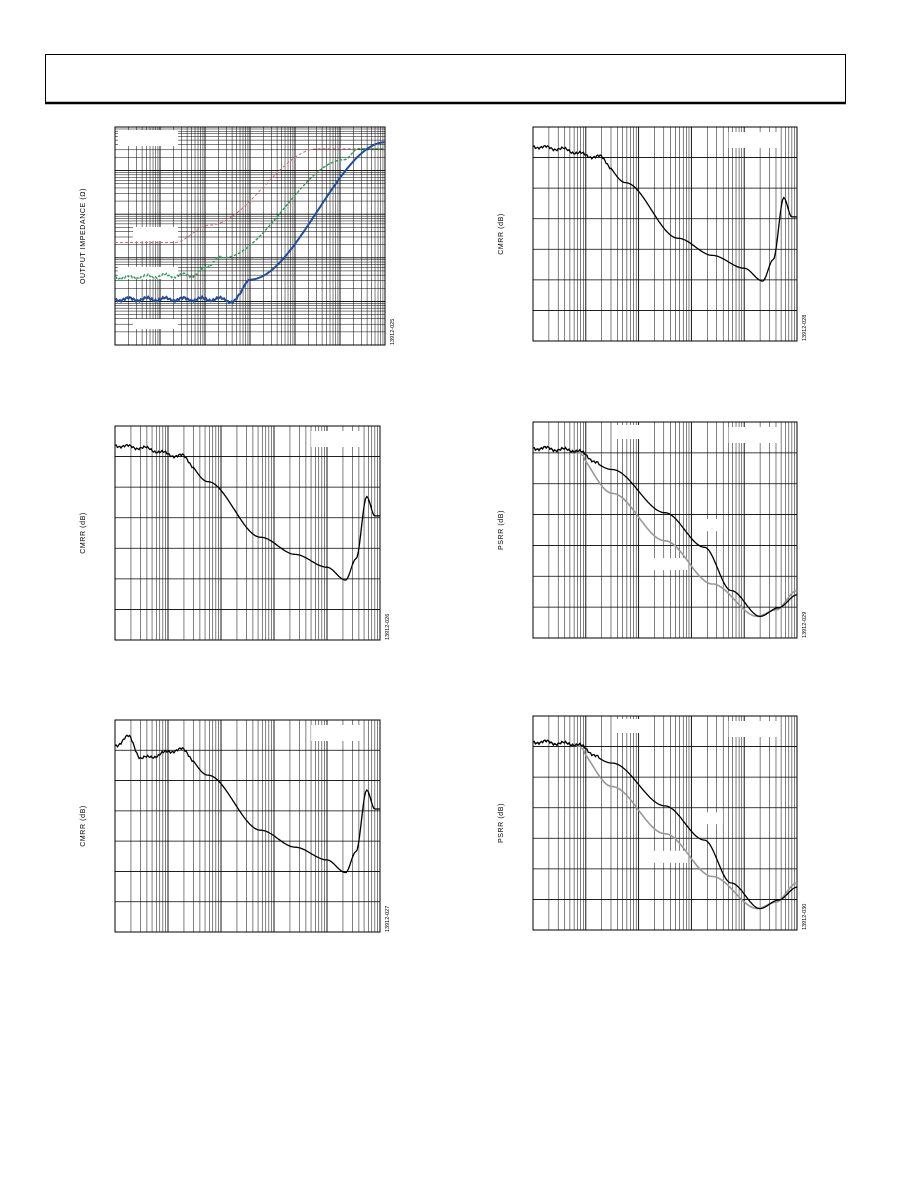 This screenshot has width=918, height=1188. What do you see at coordinates (445, 79) in the screenshot?
I see `header-box` at bounding box center [445, 79].